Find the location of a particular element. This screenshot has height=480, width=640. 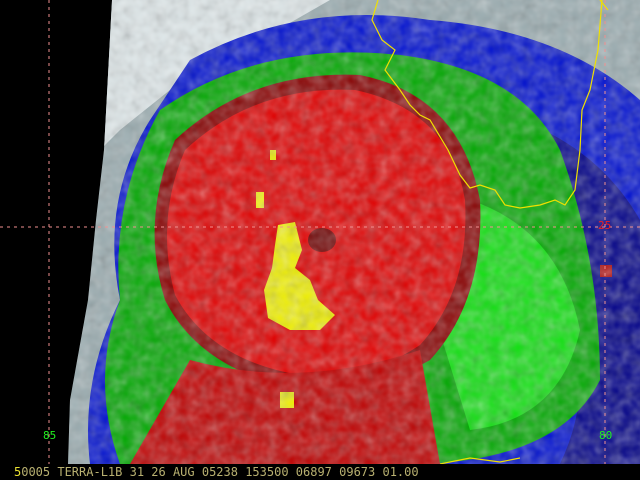

latitude-label-25: 25 is located at coordinates (605, 225).